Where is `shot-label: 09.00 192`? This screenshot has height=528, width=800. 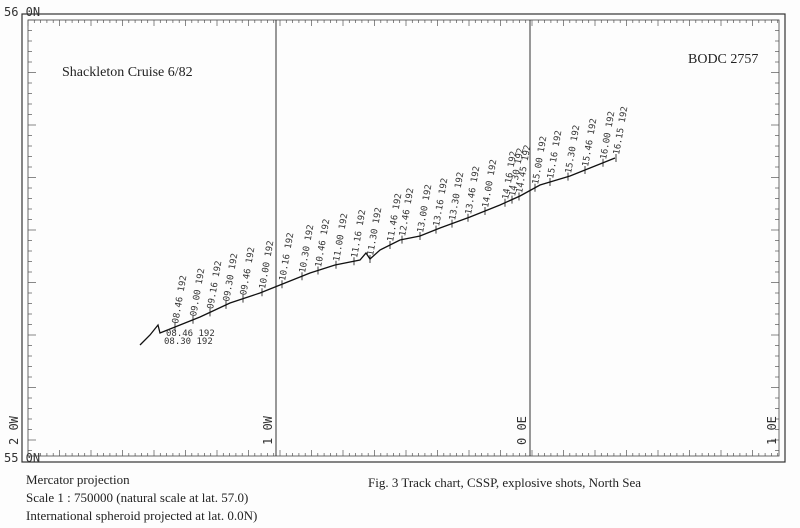 shot-label: 09.00 192 is located at coordinates (198, 293).